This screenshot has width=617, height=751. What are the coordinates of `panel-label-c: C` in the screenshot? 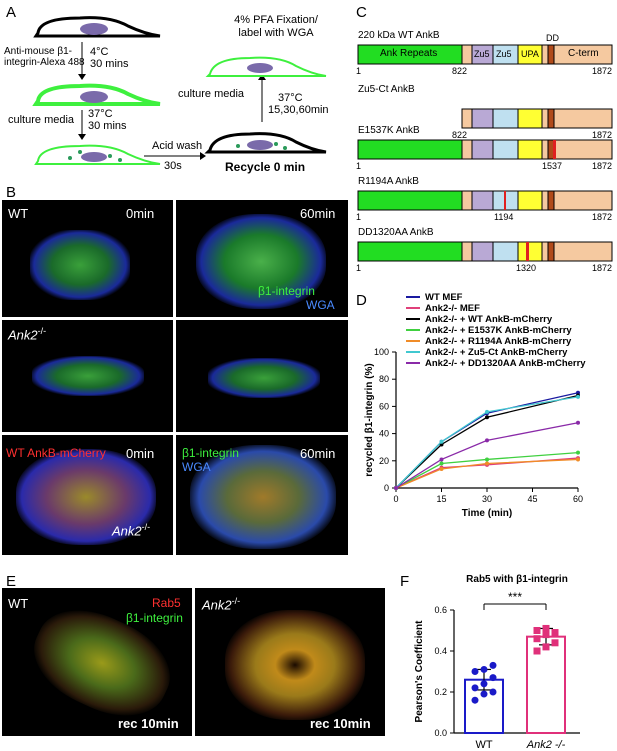 It's located at (361, 12).